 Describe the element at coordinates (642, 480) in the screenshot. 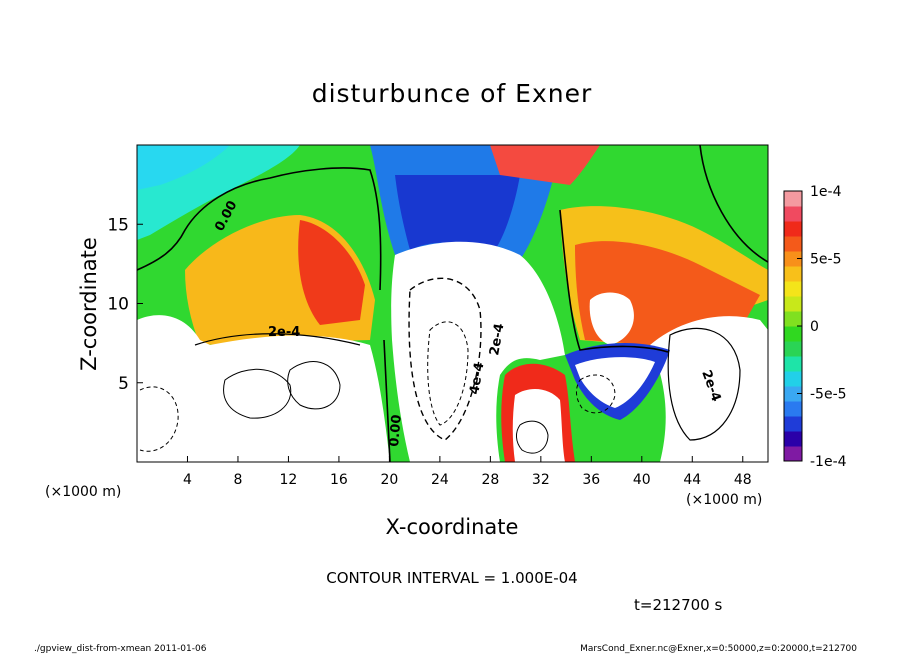

I see `x-tick-label: 40` at that location.